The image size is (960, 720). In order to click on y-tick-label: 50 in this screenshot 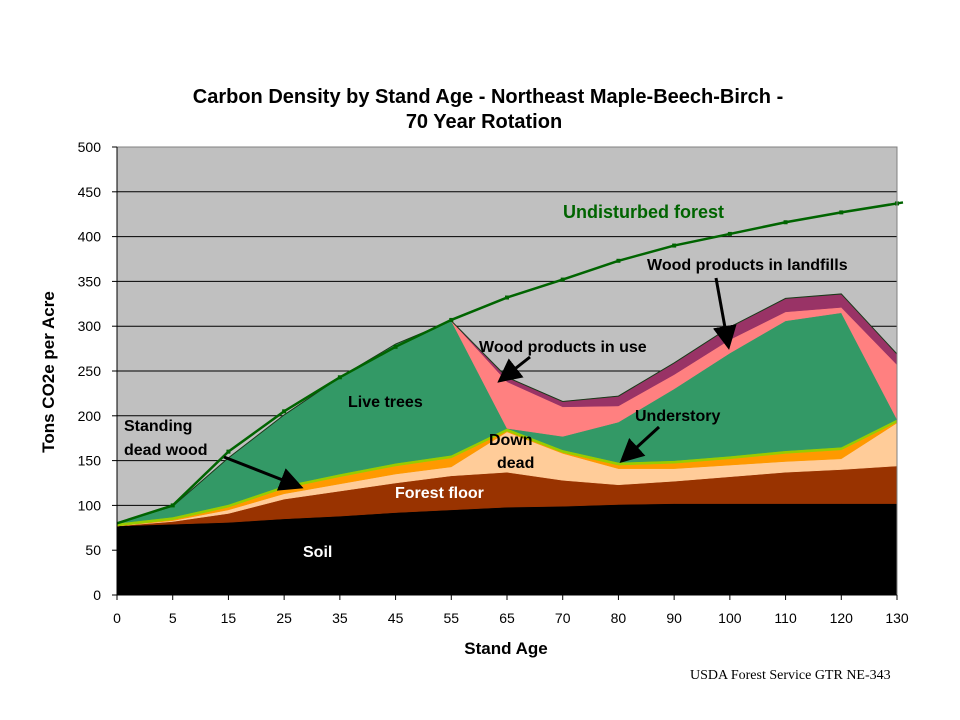, I will do `click(93, 550)`.